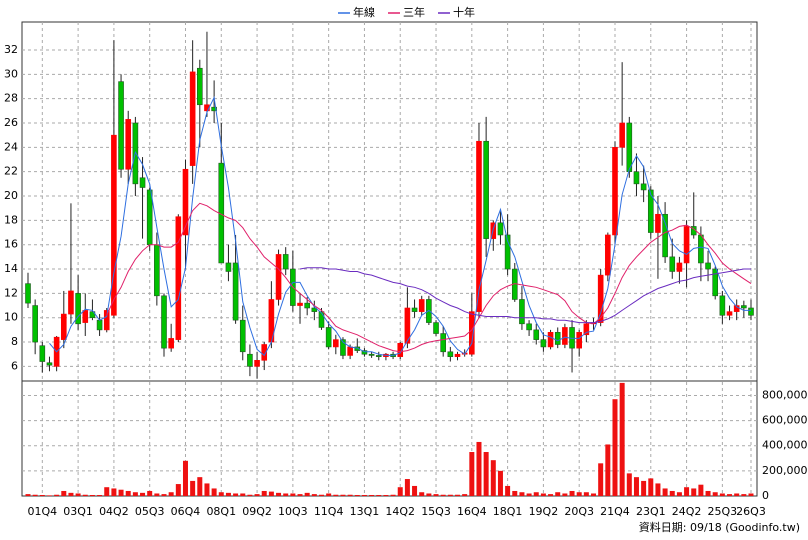  I want to click on x-tick-label: 08Q1, so click(221, 511).